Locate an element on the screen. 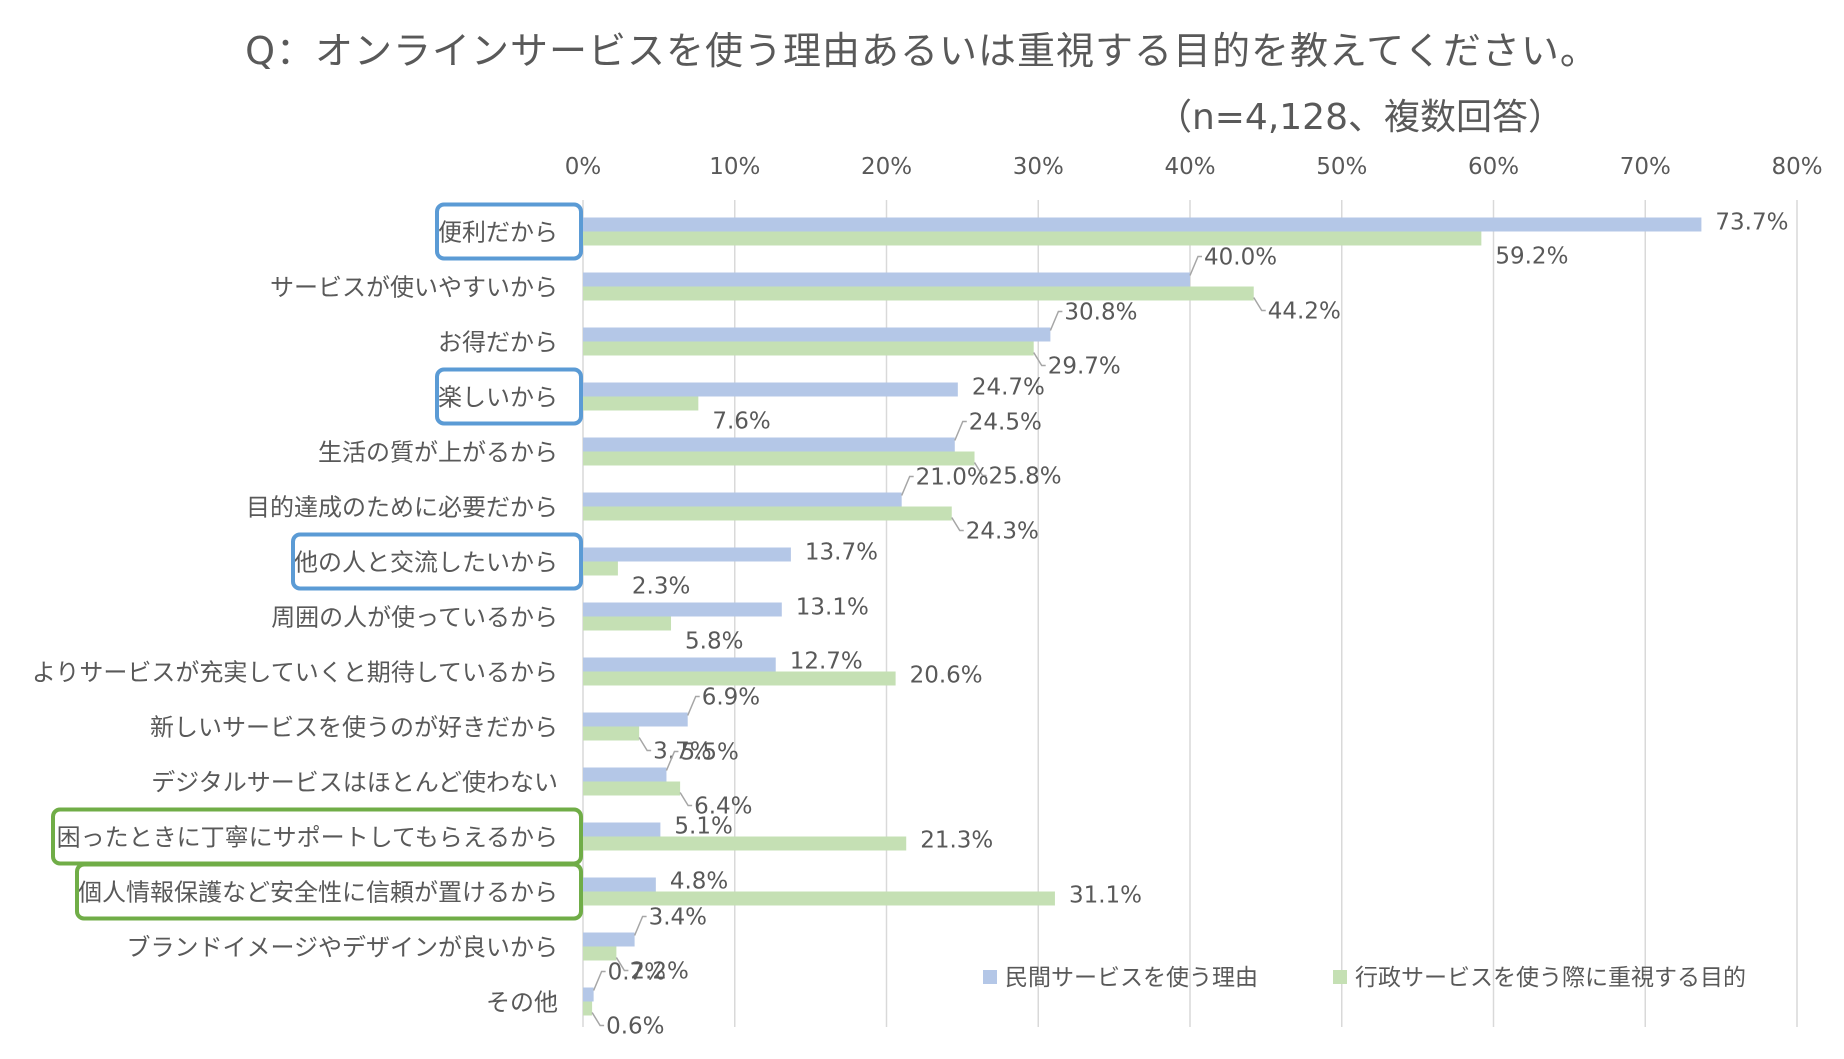 This screenshot has width=1844, height=1059. legend-swatch is located at coordinates (1340, 977).